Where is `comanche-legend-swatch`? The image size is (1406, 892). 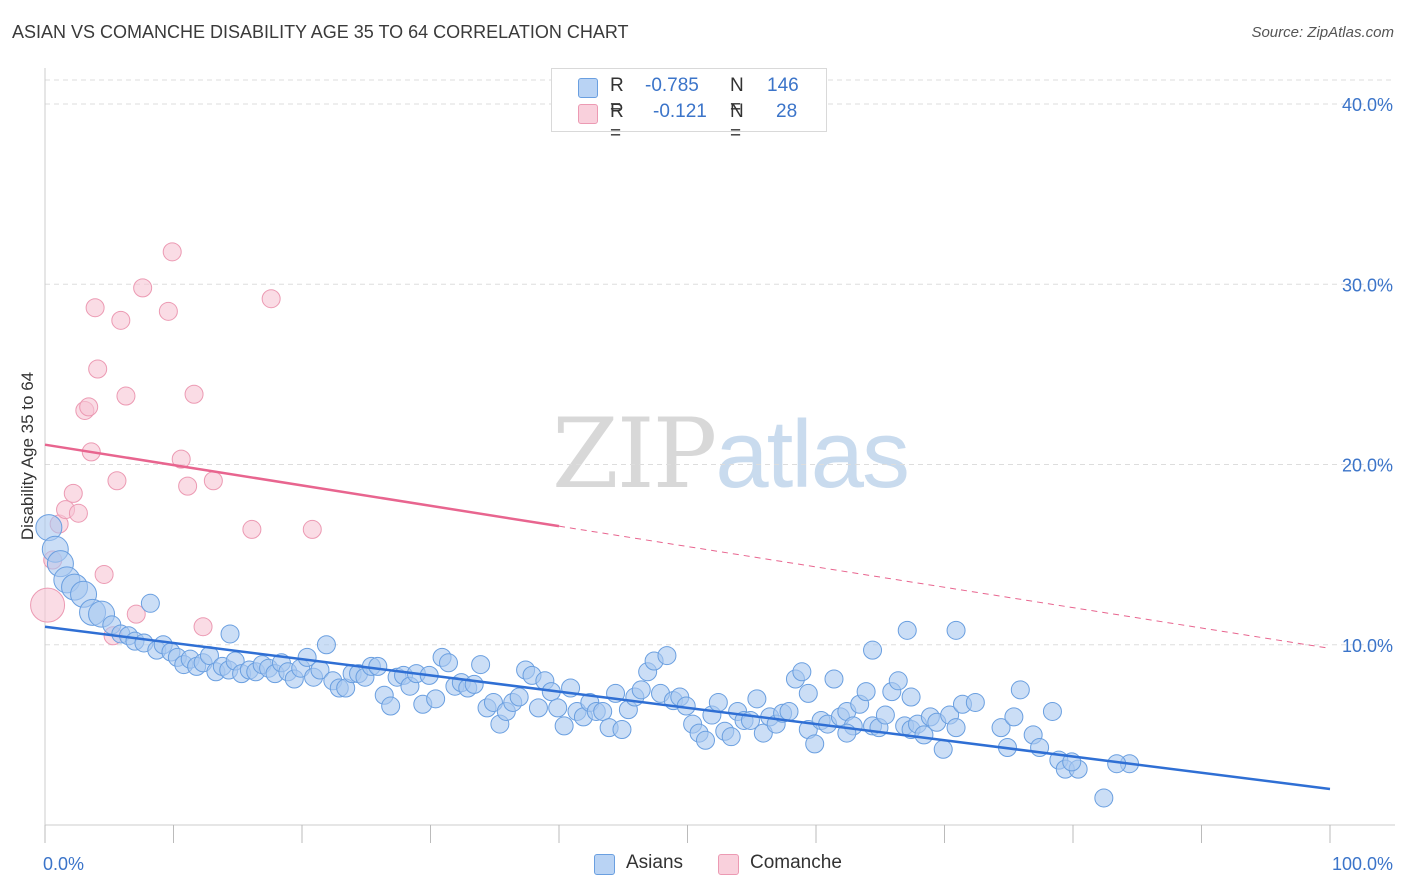
comanche-legend-swatch is located at coordinates (728, 864).